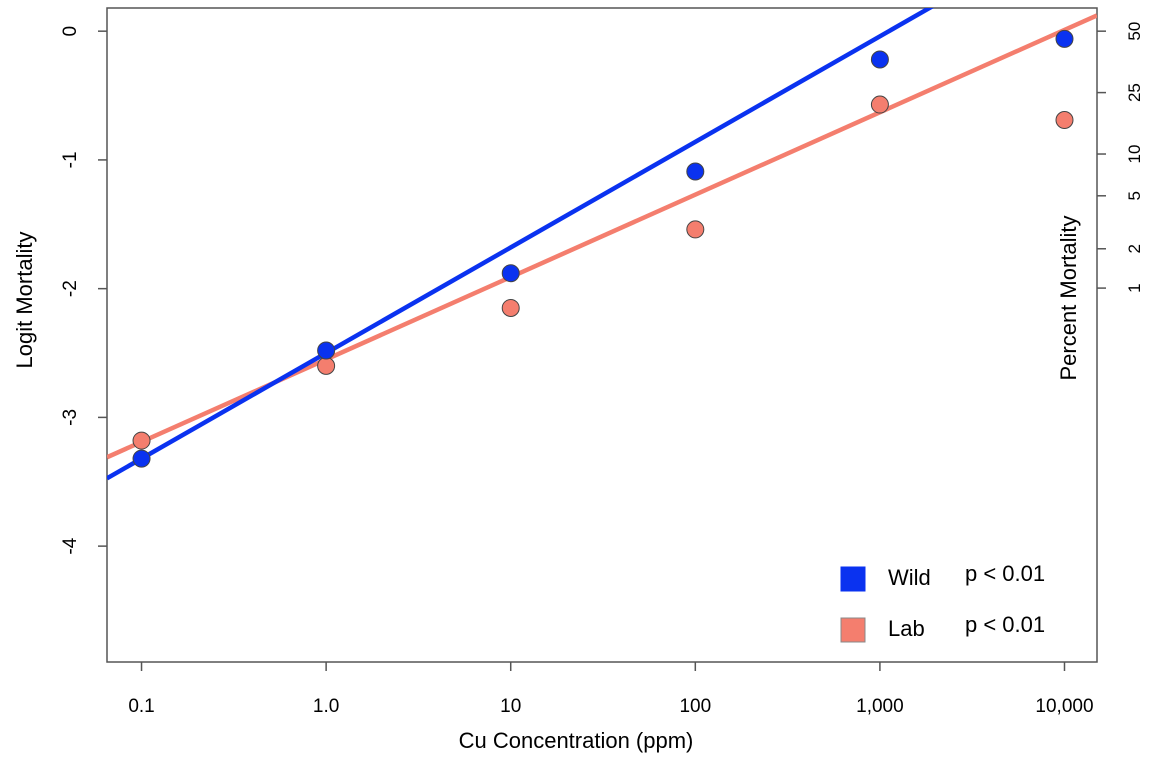  Describe the element at coordinates (695, 706) in the screenshot. I see `x-tick-label: 100` at that location.